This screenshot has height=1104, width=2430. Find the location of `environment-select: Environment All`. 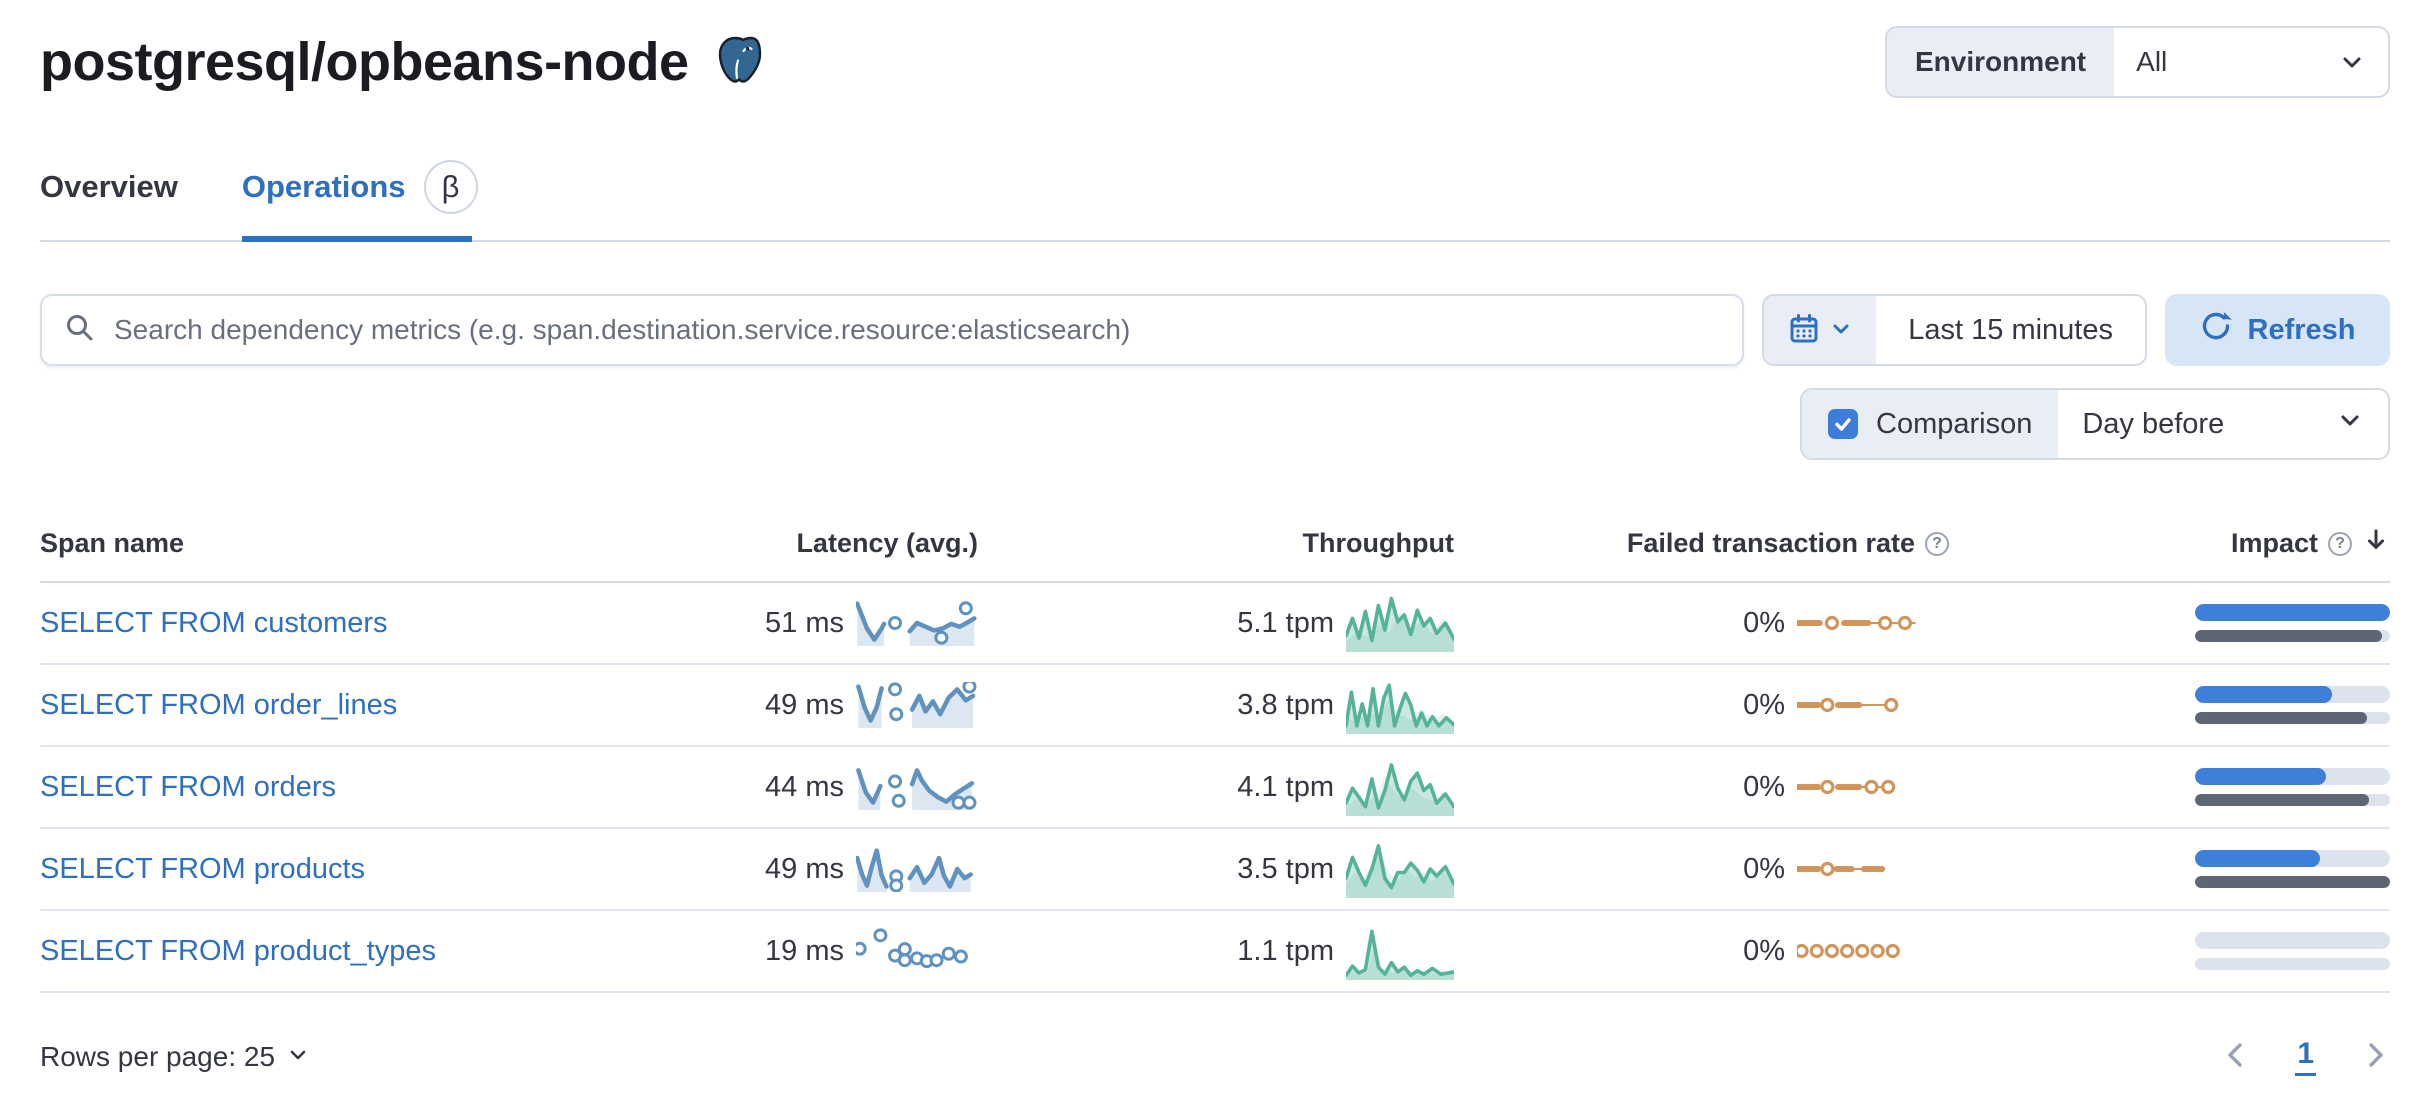

environment-select: Environment All is located at coordinates (2137, 62).